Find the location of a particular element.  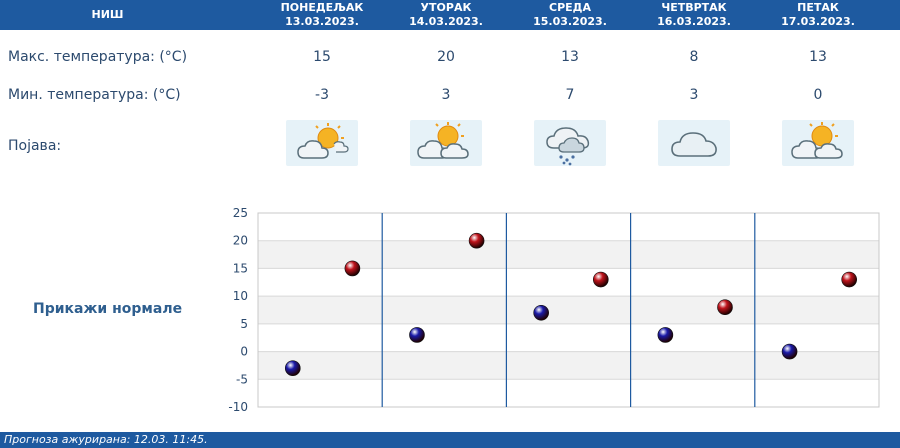

day-header-5: ПЕТАК 17.03.2023. is located at coordinates (818, 15).